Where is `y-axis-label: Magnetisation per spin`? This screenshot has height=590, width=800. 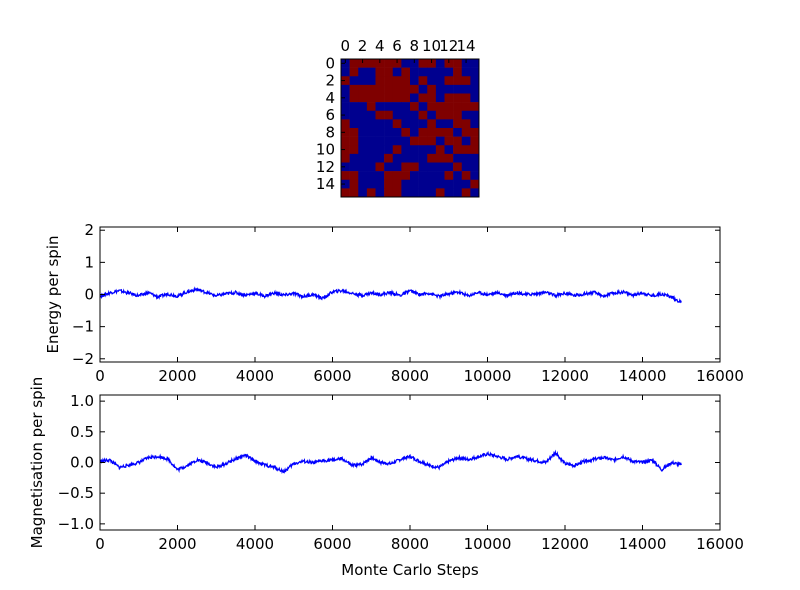 y-axis-label: Magnetisation per spin is located at coordinates (37, 463).